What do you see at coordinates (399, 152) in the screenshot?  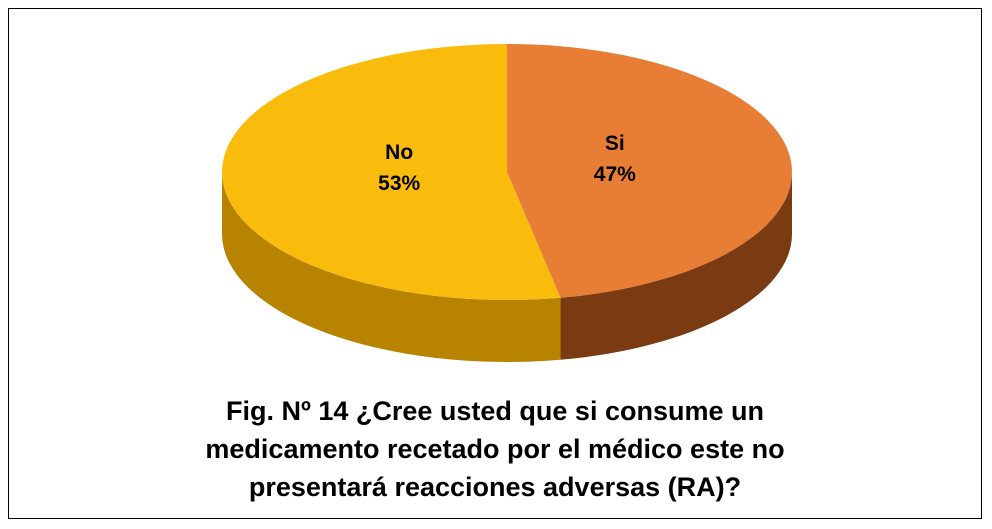 I see `slice-label: No` at bounding box center [399, 152].